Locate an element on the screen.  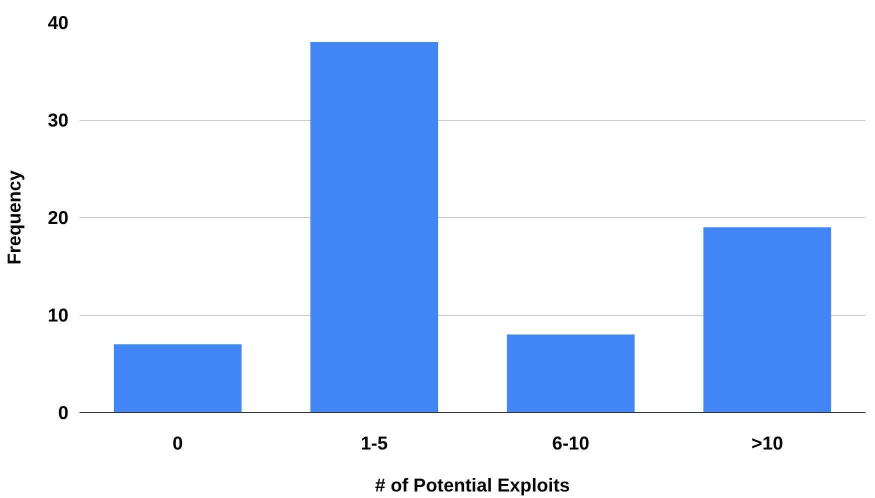
y-tick-label: 10 is located at coordinates (58, 315).